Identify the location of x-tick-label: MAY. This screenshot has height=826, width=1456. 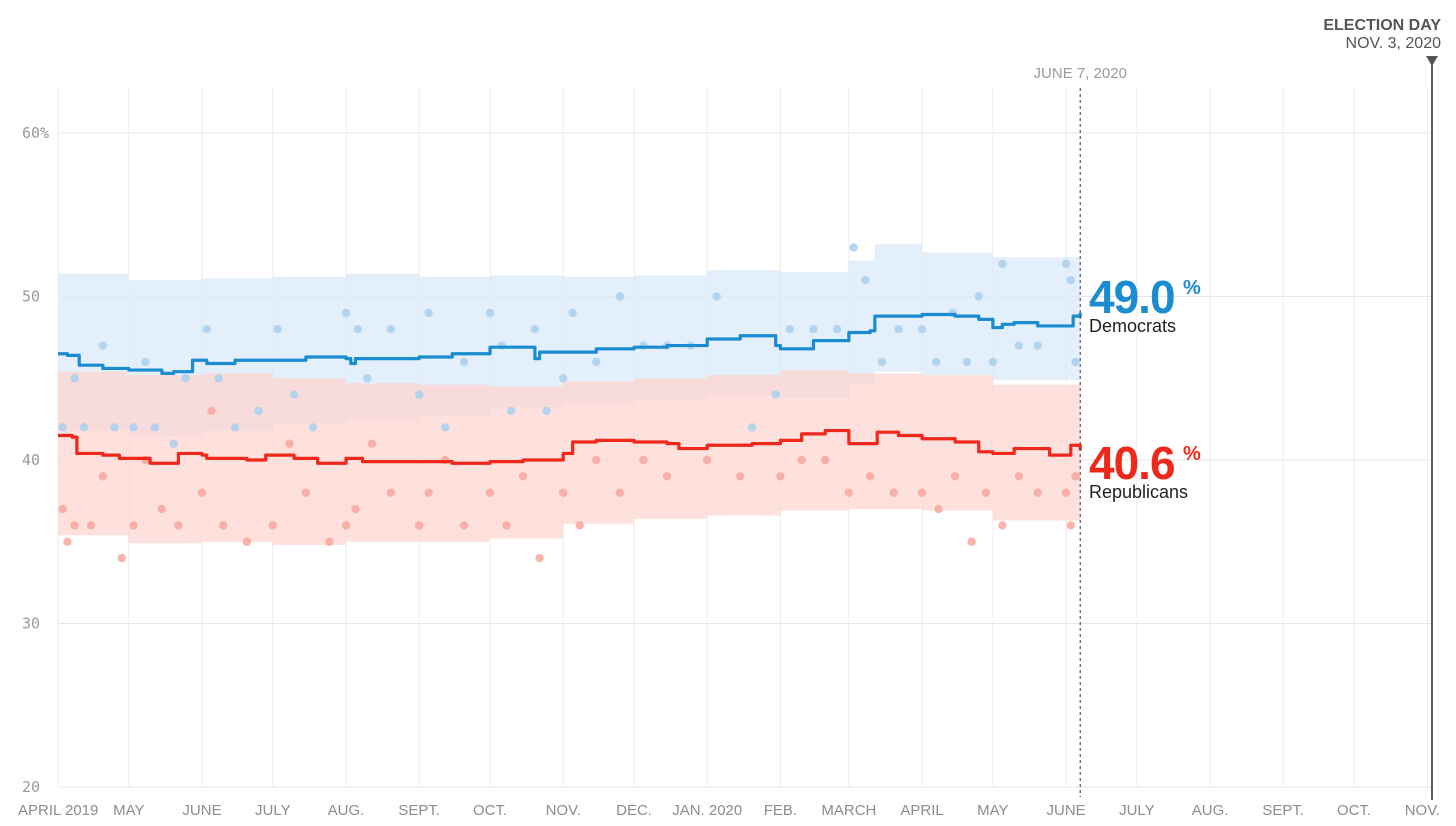
(992, 810).